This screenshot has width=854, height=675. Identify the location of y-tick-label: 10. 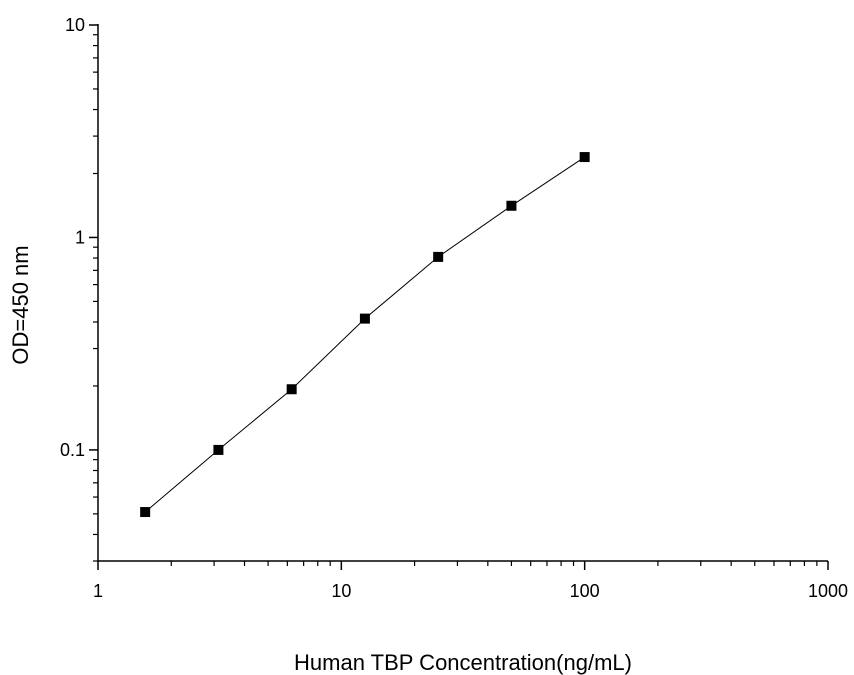
(75, 25).